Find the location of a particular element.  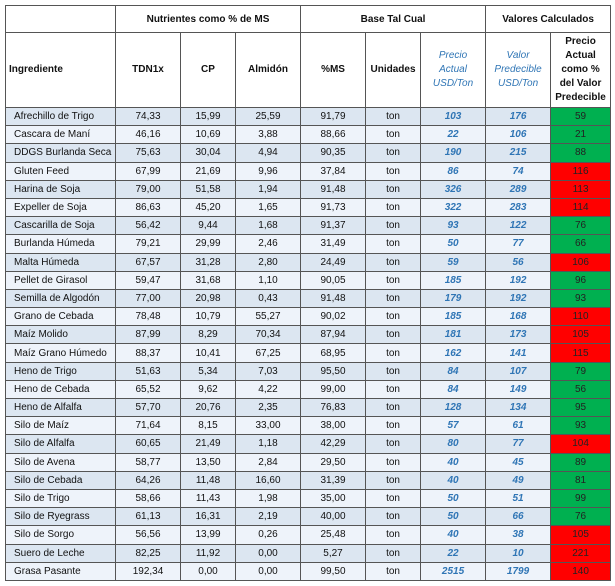

table-cell: 68,95 is located at coordinates (333, 353).